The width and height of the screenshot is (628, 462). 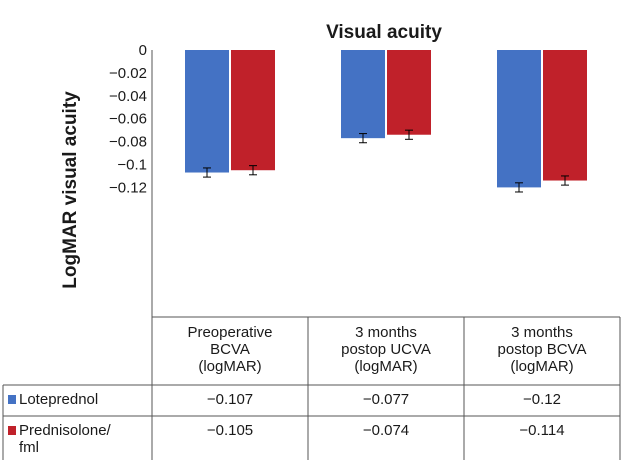 I want to click on y-tick-label: −0.12, so click(x=128, y=187).